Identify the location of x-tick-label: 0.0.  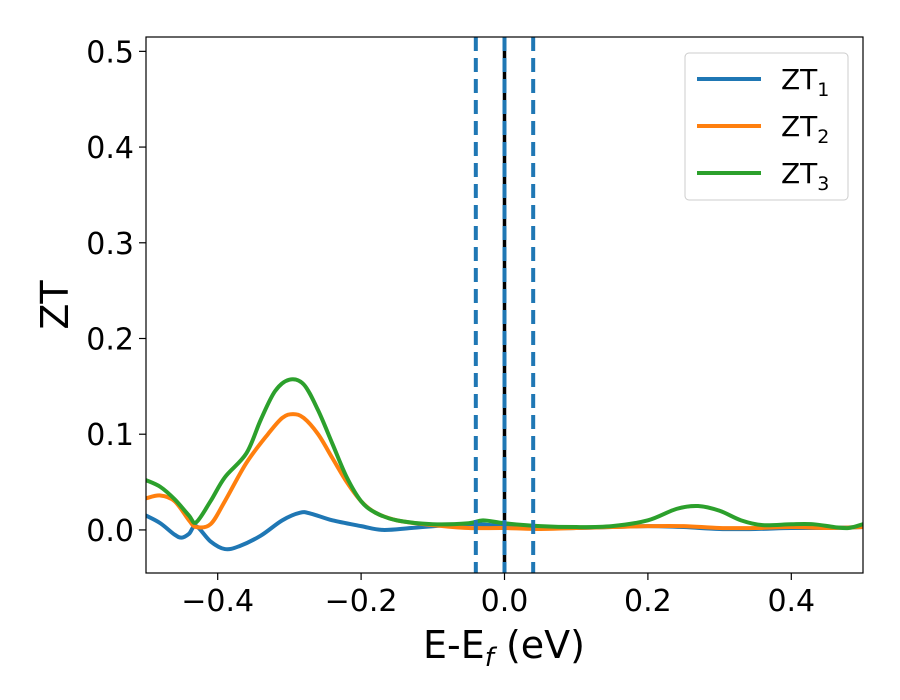
(505, 601).